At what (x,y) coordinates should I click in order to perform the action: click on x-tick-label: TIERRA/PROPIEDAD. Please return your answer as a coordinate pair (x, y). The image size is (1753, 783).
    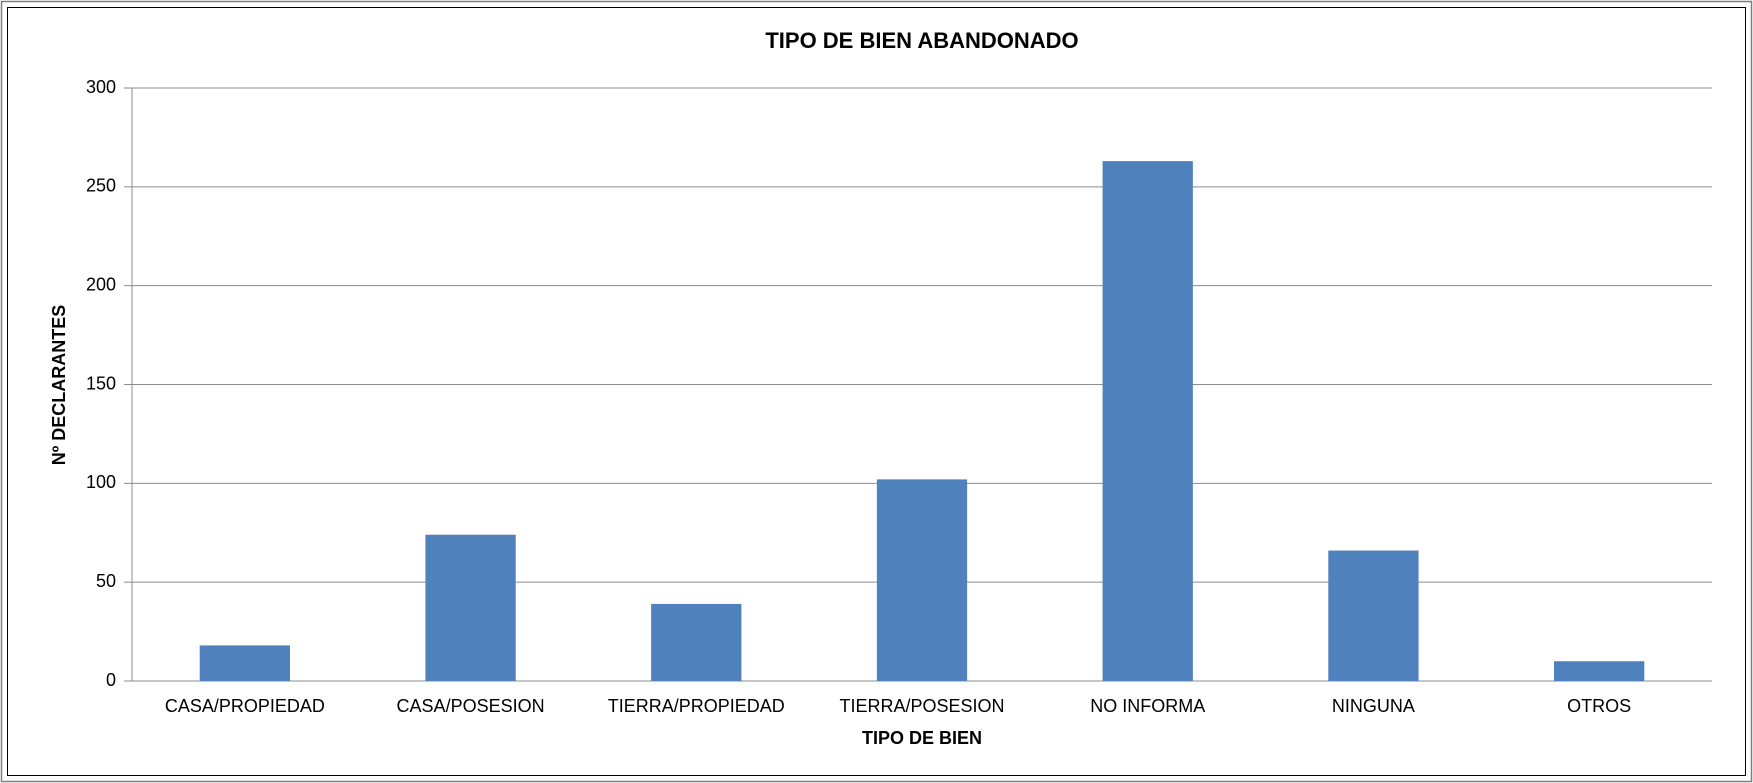
    Looking at the image, I should click on (696, 706).